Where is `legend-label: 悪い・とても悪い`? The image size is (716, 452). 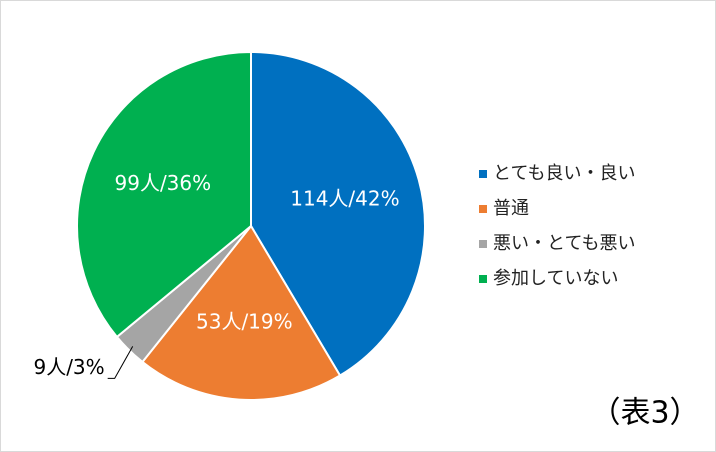
legend-label: 悪い・とても悪い is located at coordinates (564, 243).